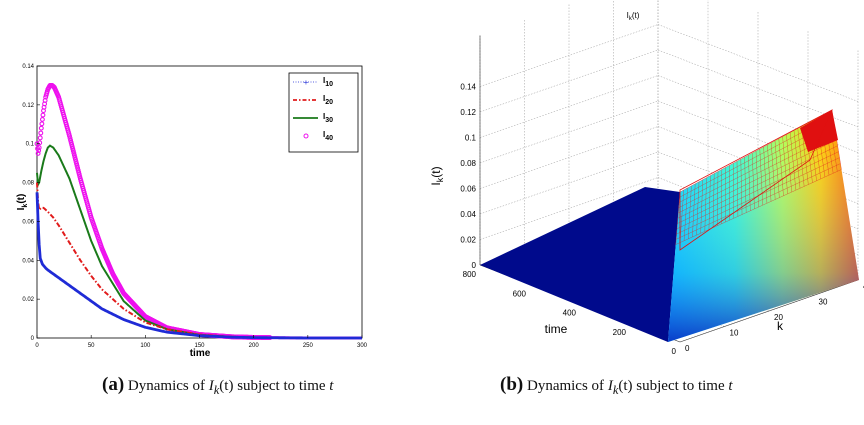 Image resolution: width=864 pixels, height=425 pixels. Describe the element at coordinates (211, 386) in the screenshot. I see `caption-a-symbol: I` at that location.